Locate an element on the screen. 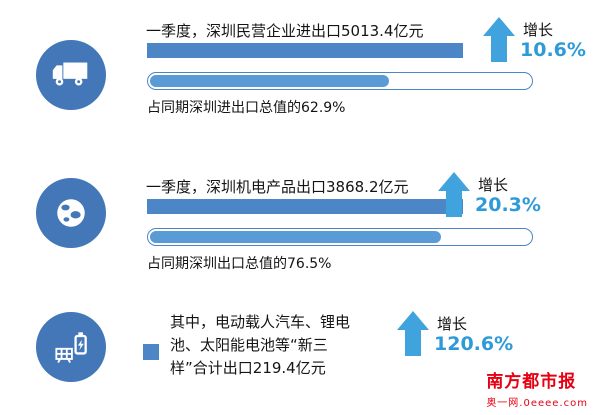 This screenshot has height=415, width=600. truck-icon-glyph is located at coordinates (70, 74).